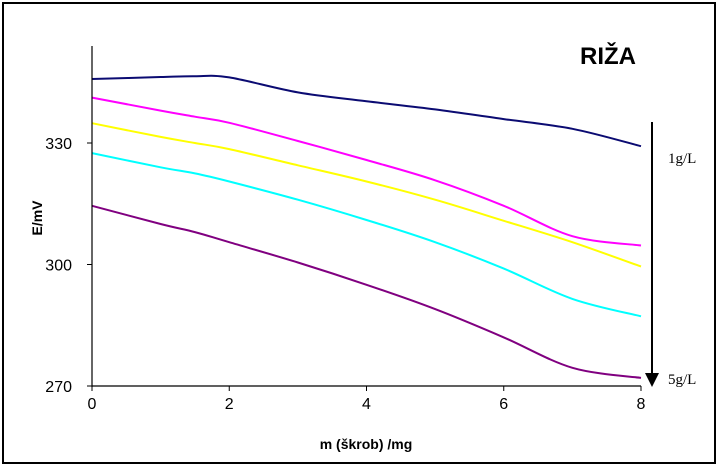  Describe the element at coordinates (641, 404) in the screenshot. I see `x-tick-label: 8` at that location.